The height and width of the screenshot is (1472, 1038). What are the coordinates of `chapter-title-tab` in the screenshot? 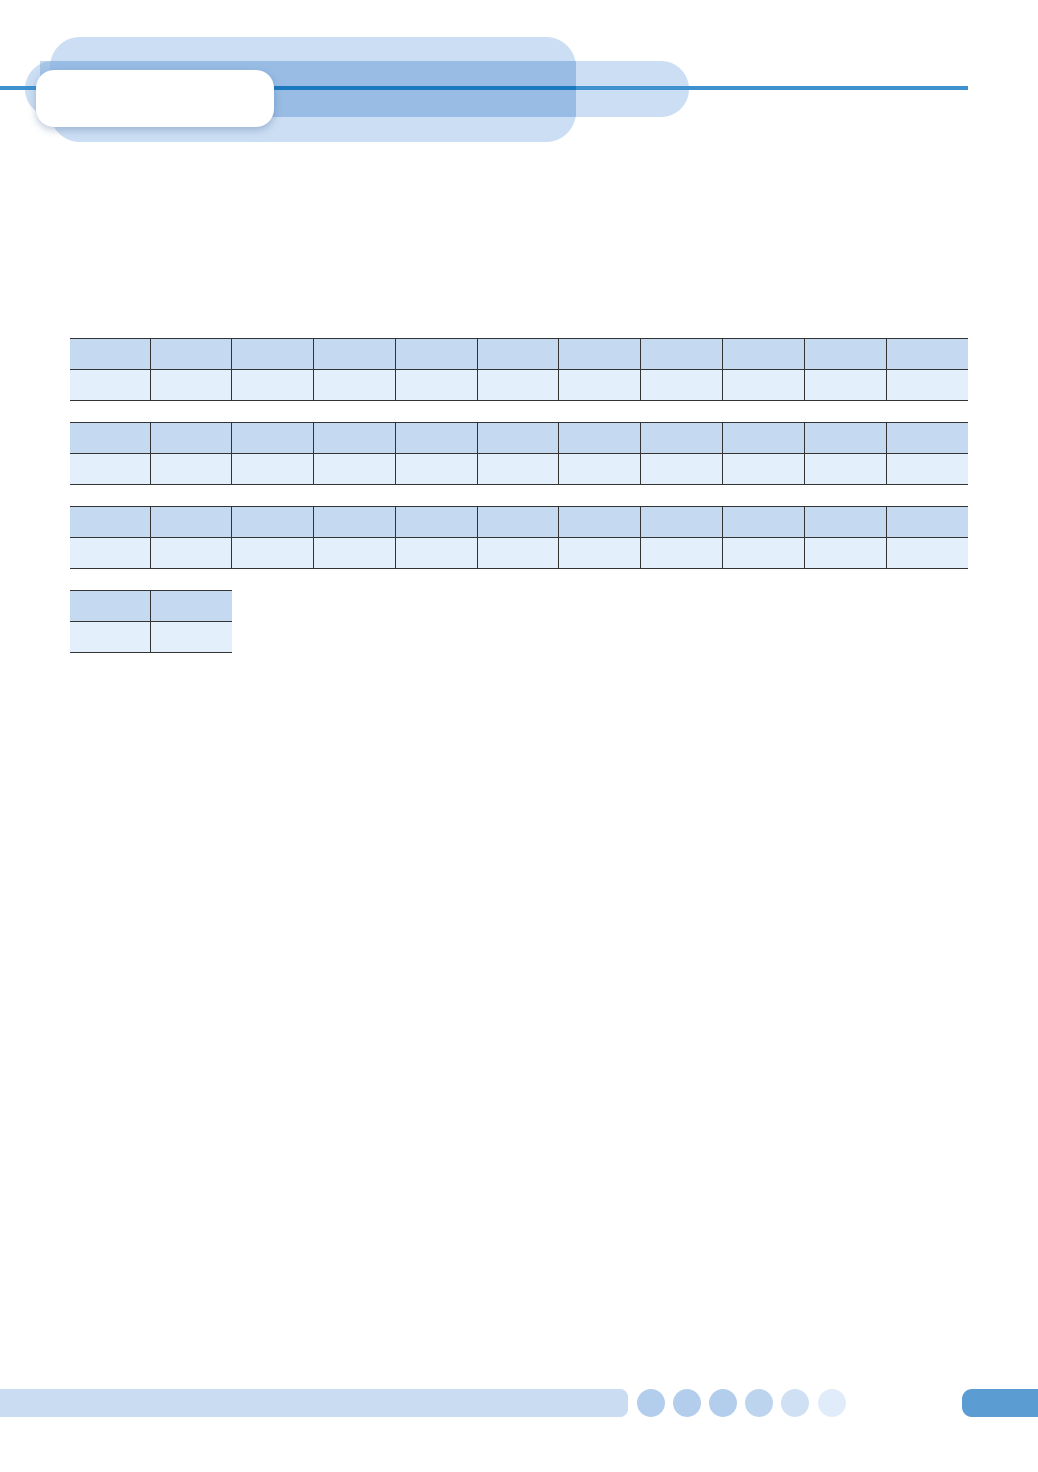 It's located at (155, 98).